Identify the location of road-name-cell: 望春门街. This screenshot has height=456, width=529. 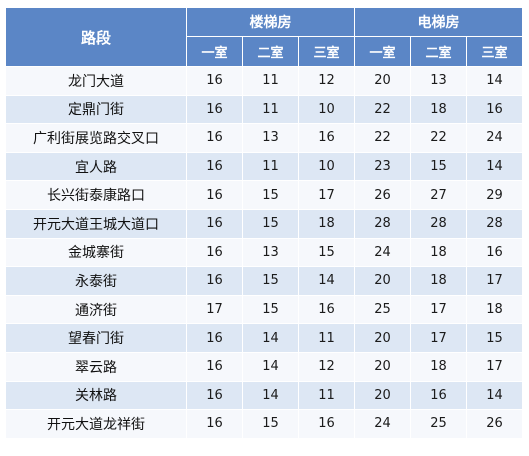
(96, 338).